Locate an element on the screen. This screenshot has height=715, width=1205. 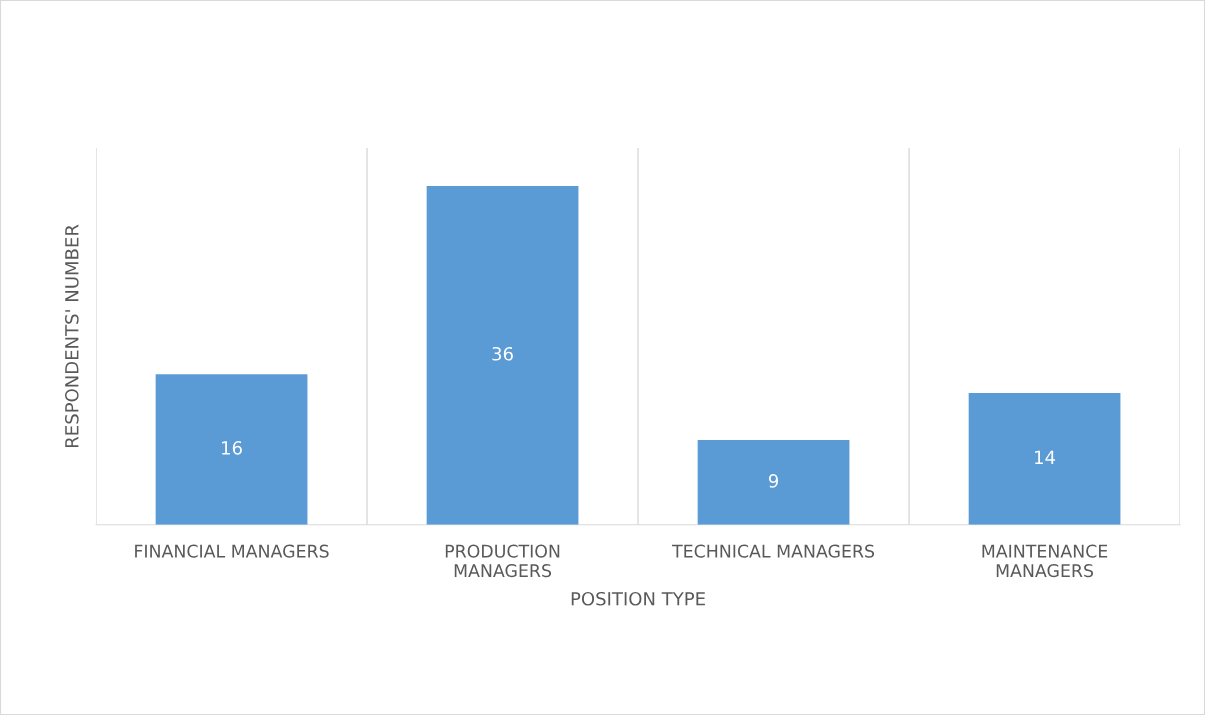
data-label: 9 is located at coordinates (773, 481).